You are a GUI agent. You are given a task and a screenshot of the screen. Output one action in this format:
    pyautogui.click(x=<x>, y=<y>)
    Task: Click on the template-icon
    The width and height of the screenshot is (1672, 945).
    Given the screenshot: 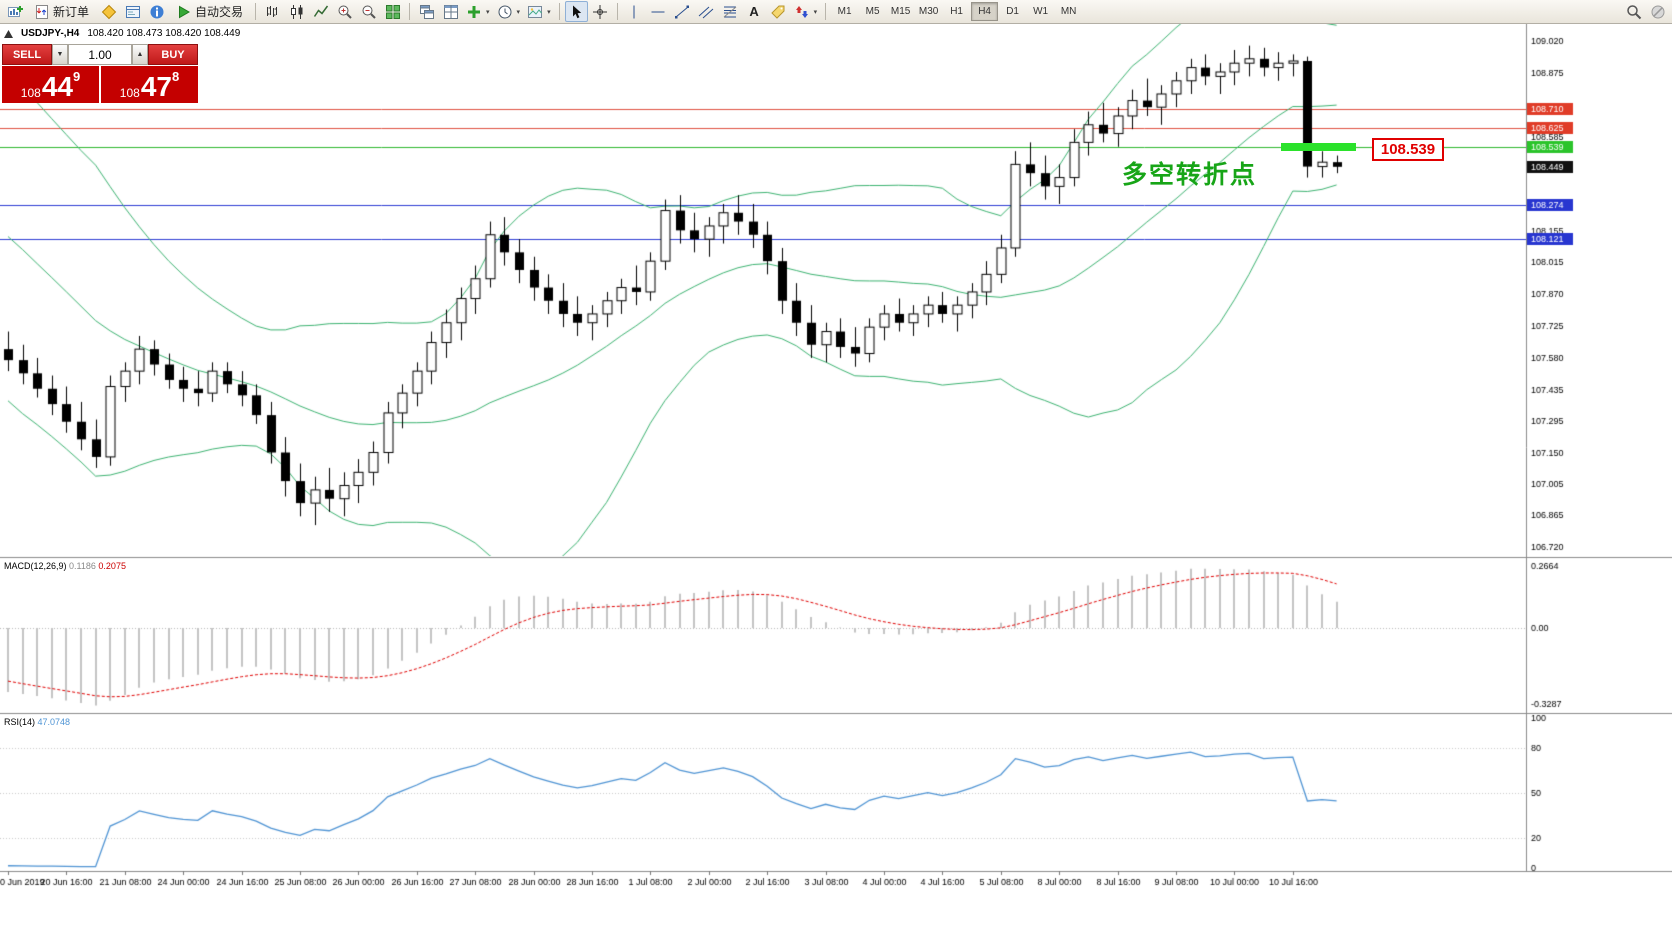 What is the action you would take?
    pyautogui.click(x=535, y=11)
    